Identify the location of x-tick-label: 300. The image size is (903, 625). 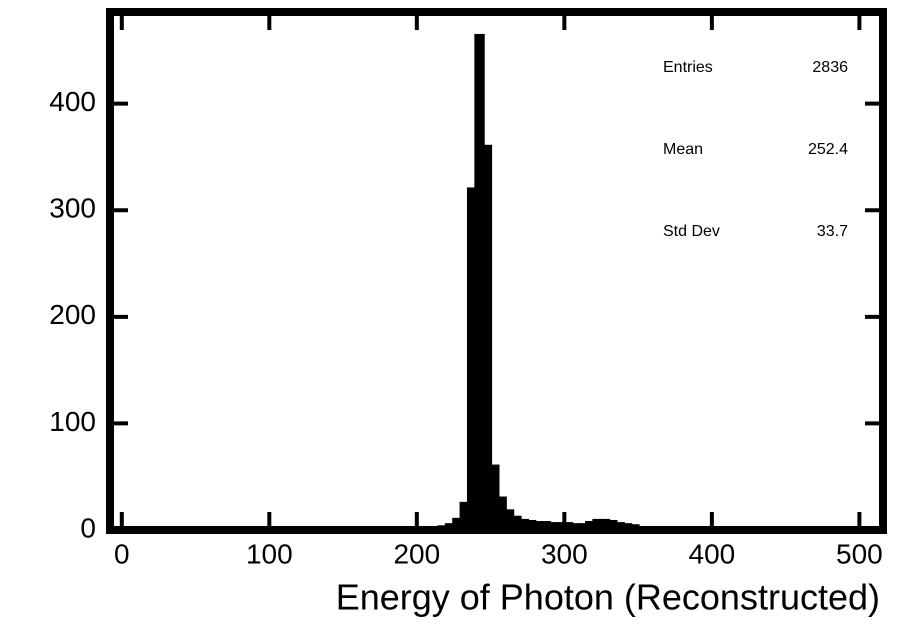
(564, 553).